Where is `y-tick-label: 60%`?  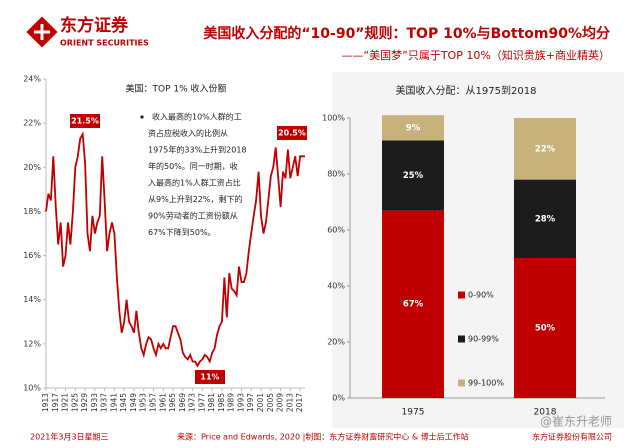 y-tick-label: 60% is located at coordinates (336, 230).